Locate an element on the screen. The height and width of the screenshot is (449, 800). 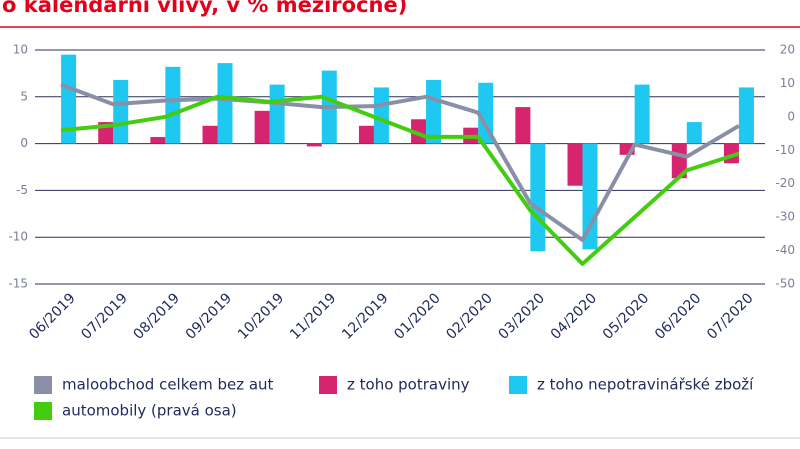
y2-tick-label: -50 is located at coordinates (785, 284).